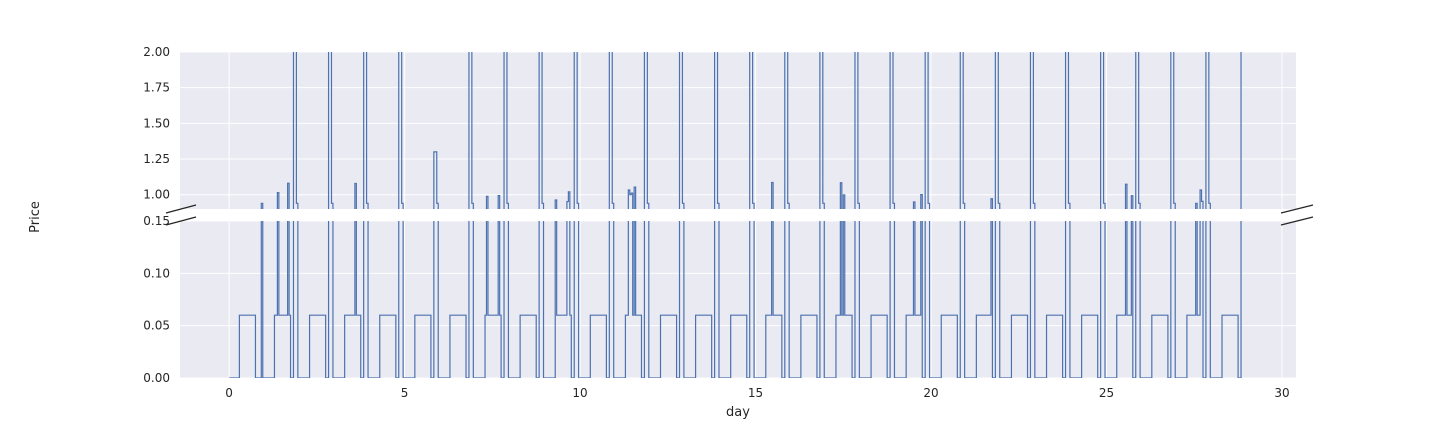 This screenshot has width=1440, height=432. What do you see at coordinates (181, 221) in the screenshot?
I see `axis-break-mark-lower-left` at bounding box center [181, 221].